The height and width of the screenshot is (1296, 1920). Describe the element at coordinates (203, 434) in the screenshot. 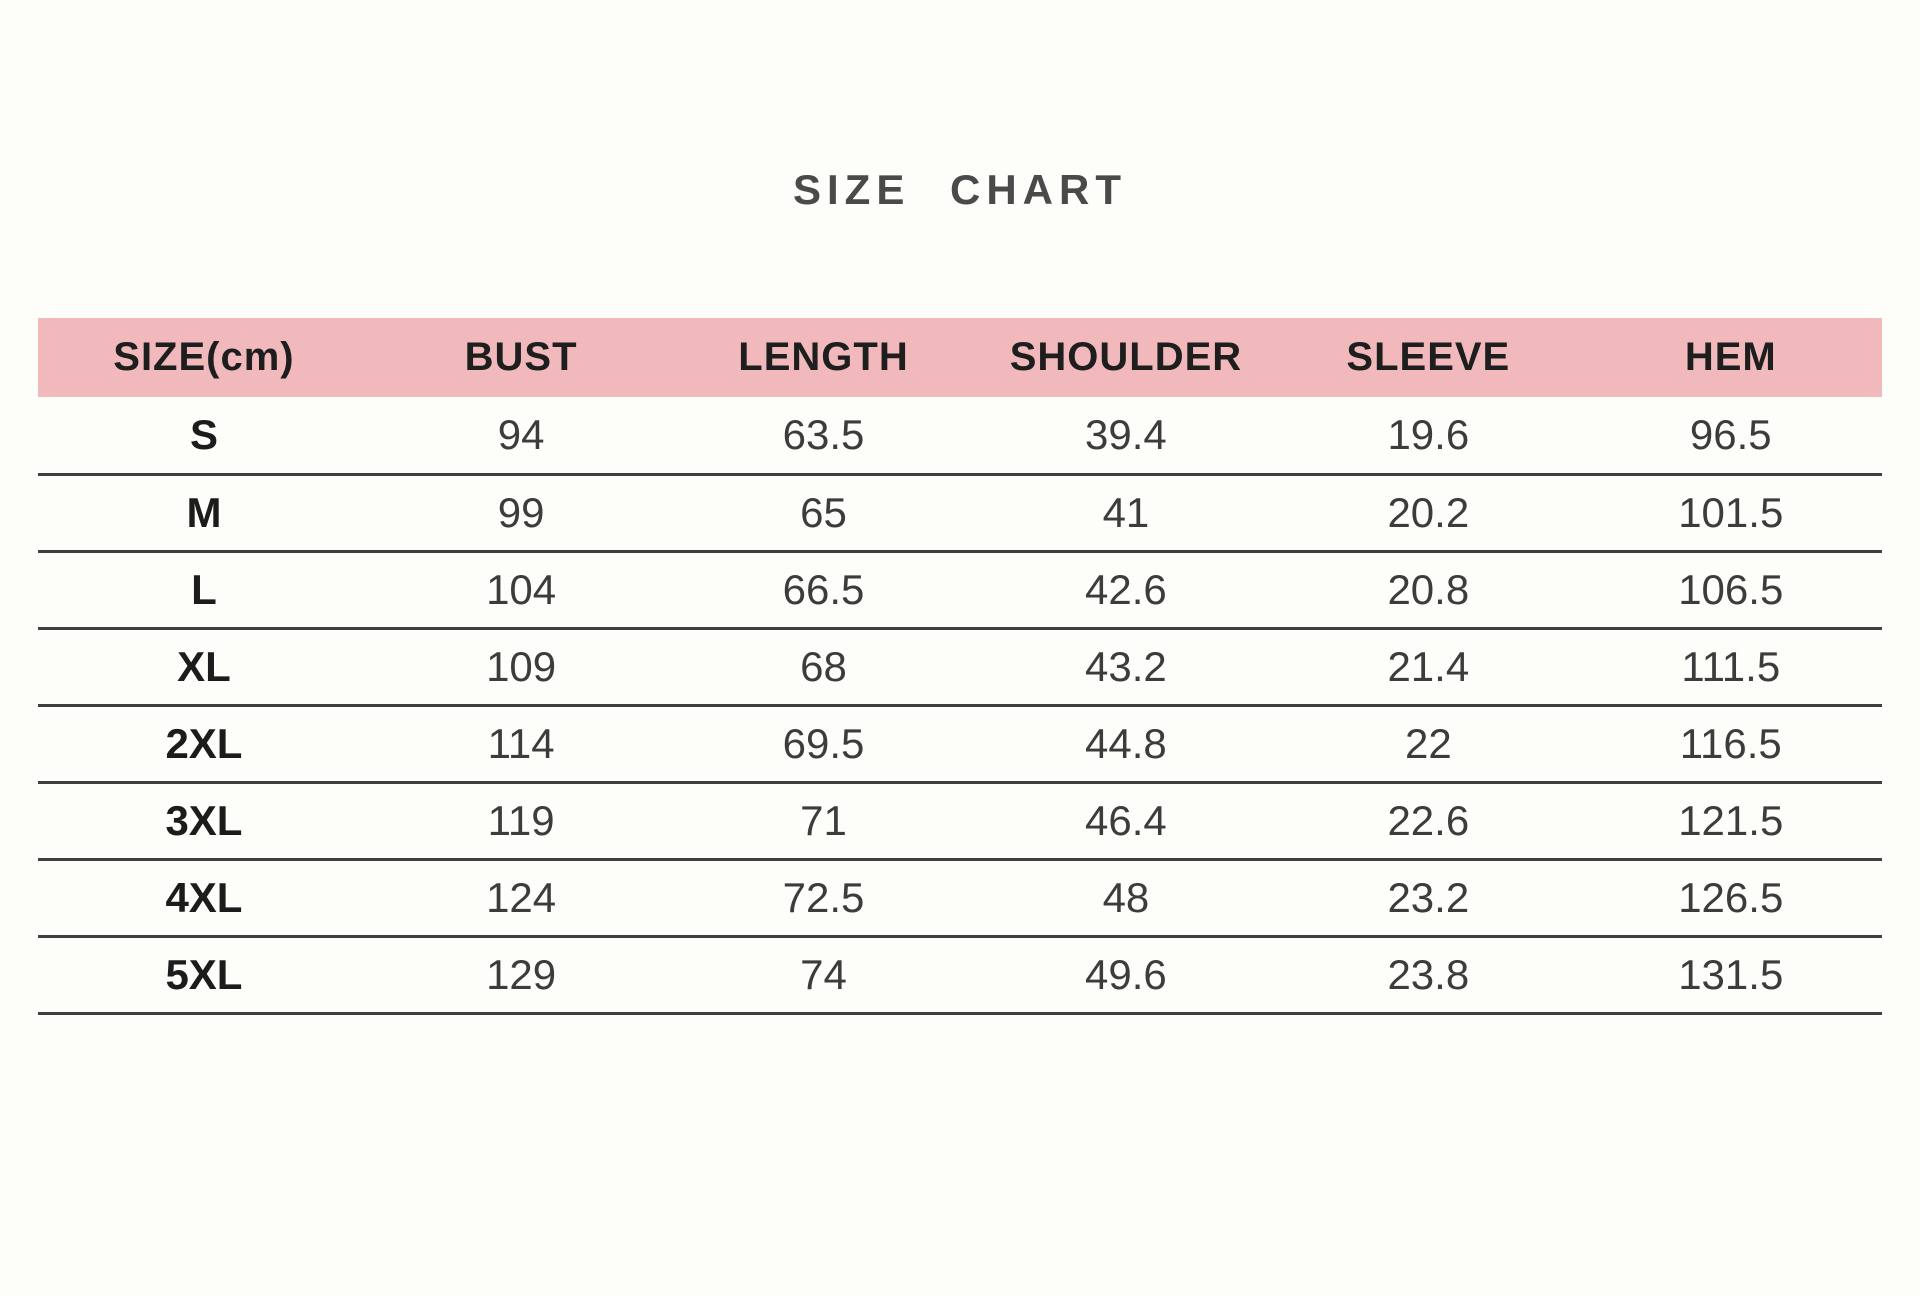

I see `size-cell: S` at that location.